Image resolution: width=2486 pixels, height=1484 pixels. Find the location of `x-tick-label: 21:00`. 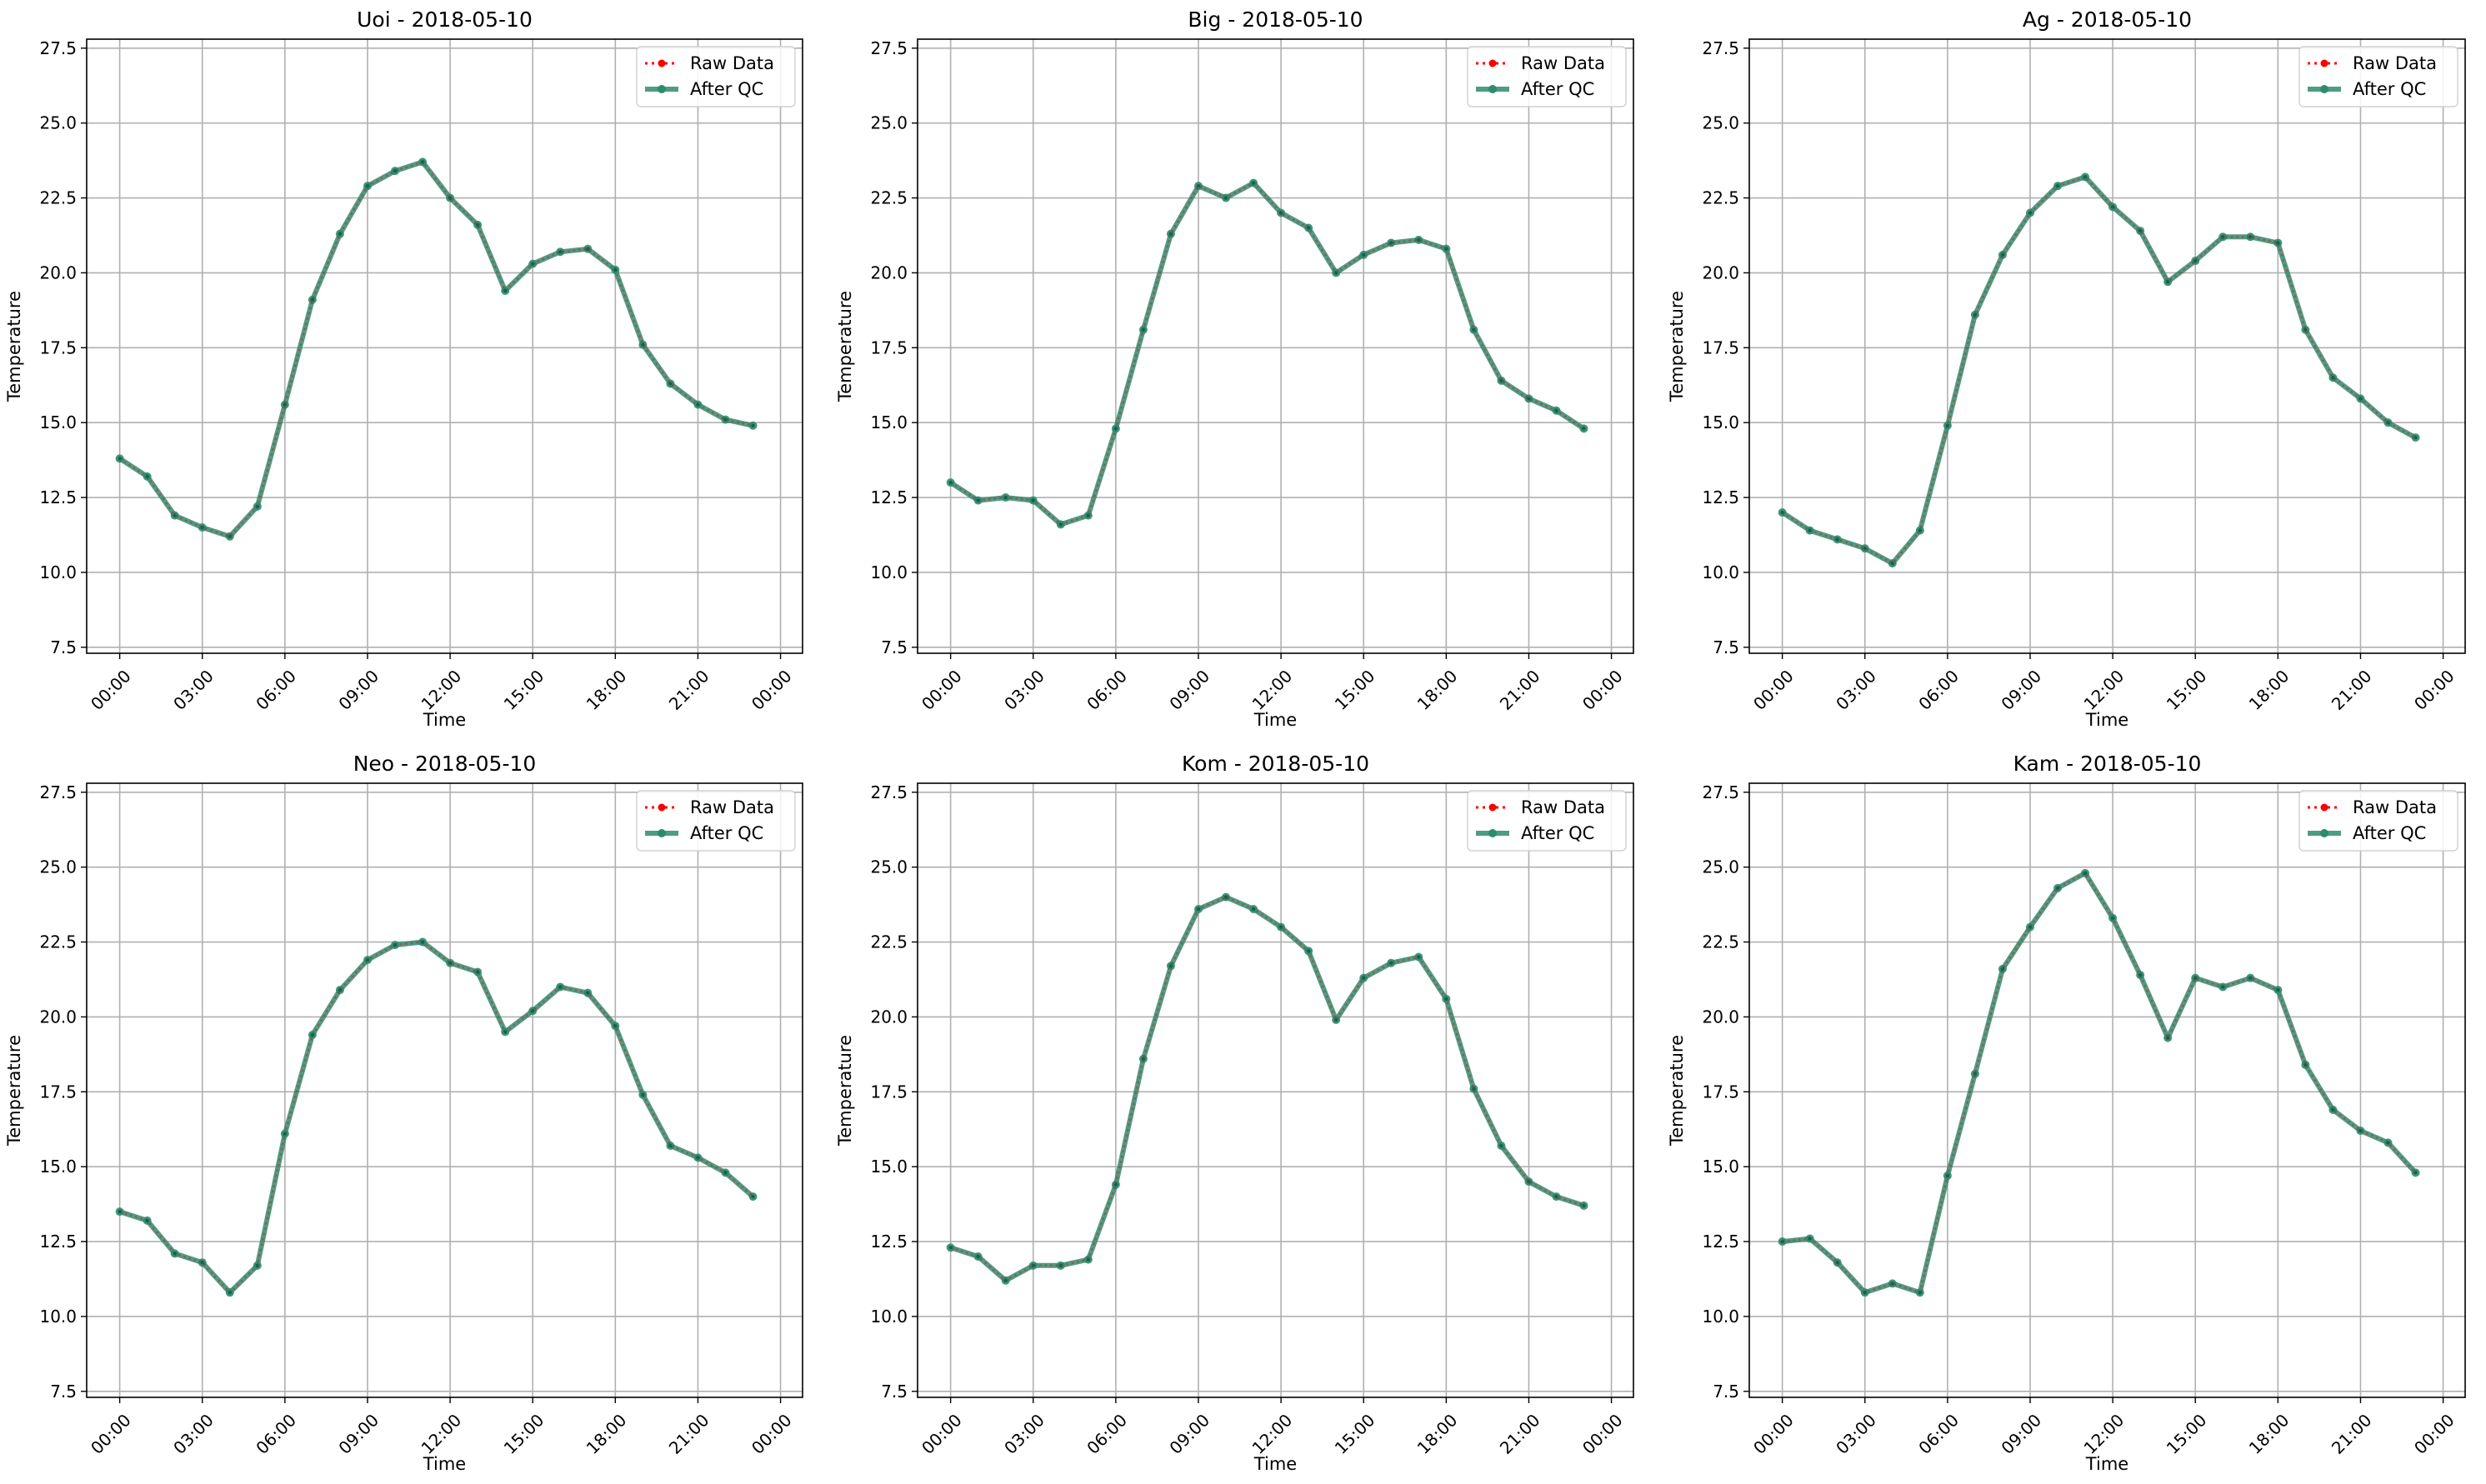

x-tick-label: 21:00 is located at coordinates (2352, 1434).